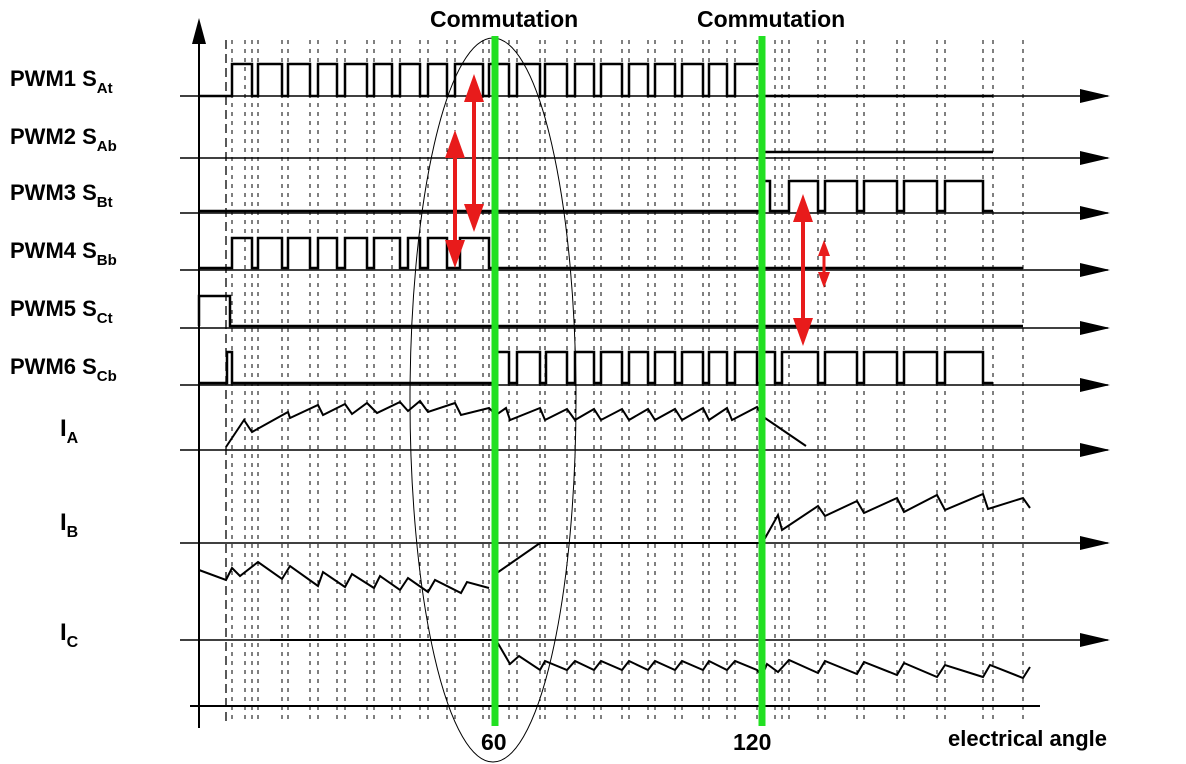  Describe the element at coordinates (69, 635) in the screenshot. I see `current-label-ic: IC` at that location.